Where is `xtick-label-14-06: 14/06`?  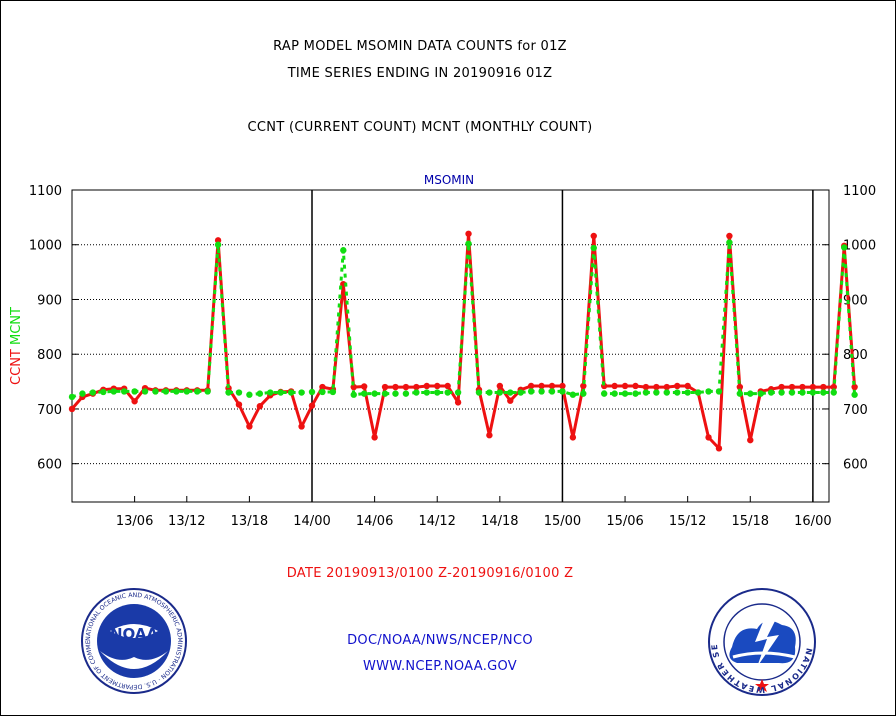
xtick-label-14-06: 14/06 is located at coordinates (374, 521).